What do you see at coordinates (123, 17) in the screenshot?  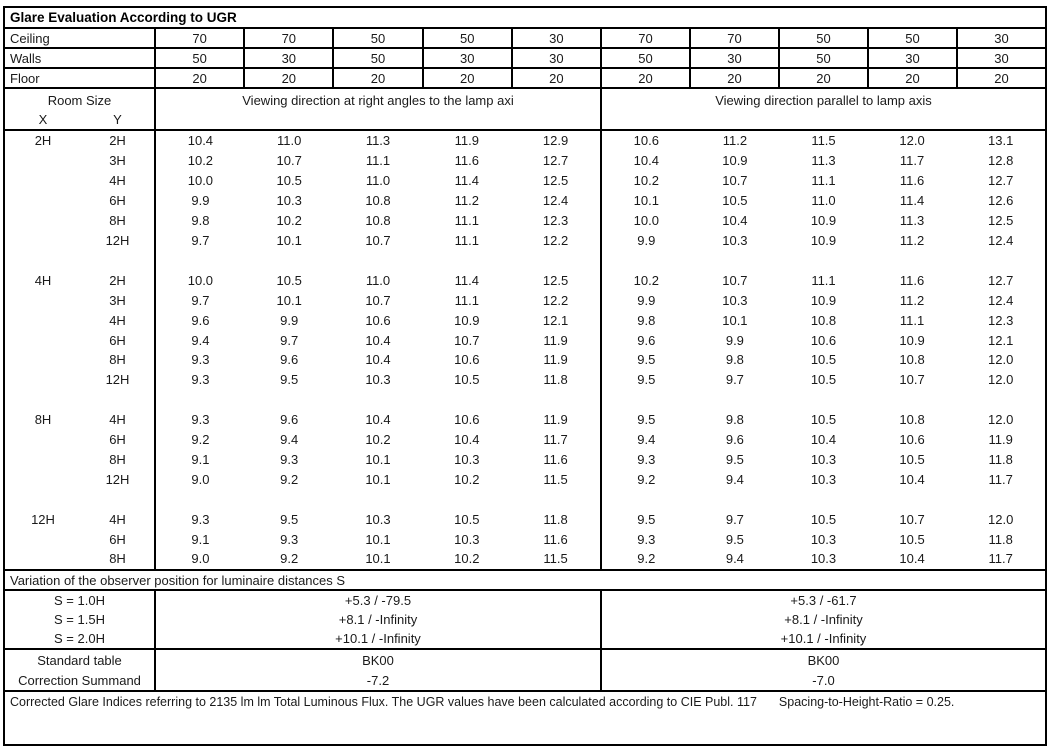 I see `table-title: Glare Evaluation According to UGR` at bounding box center [123, 17].